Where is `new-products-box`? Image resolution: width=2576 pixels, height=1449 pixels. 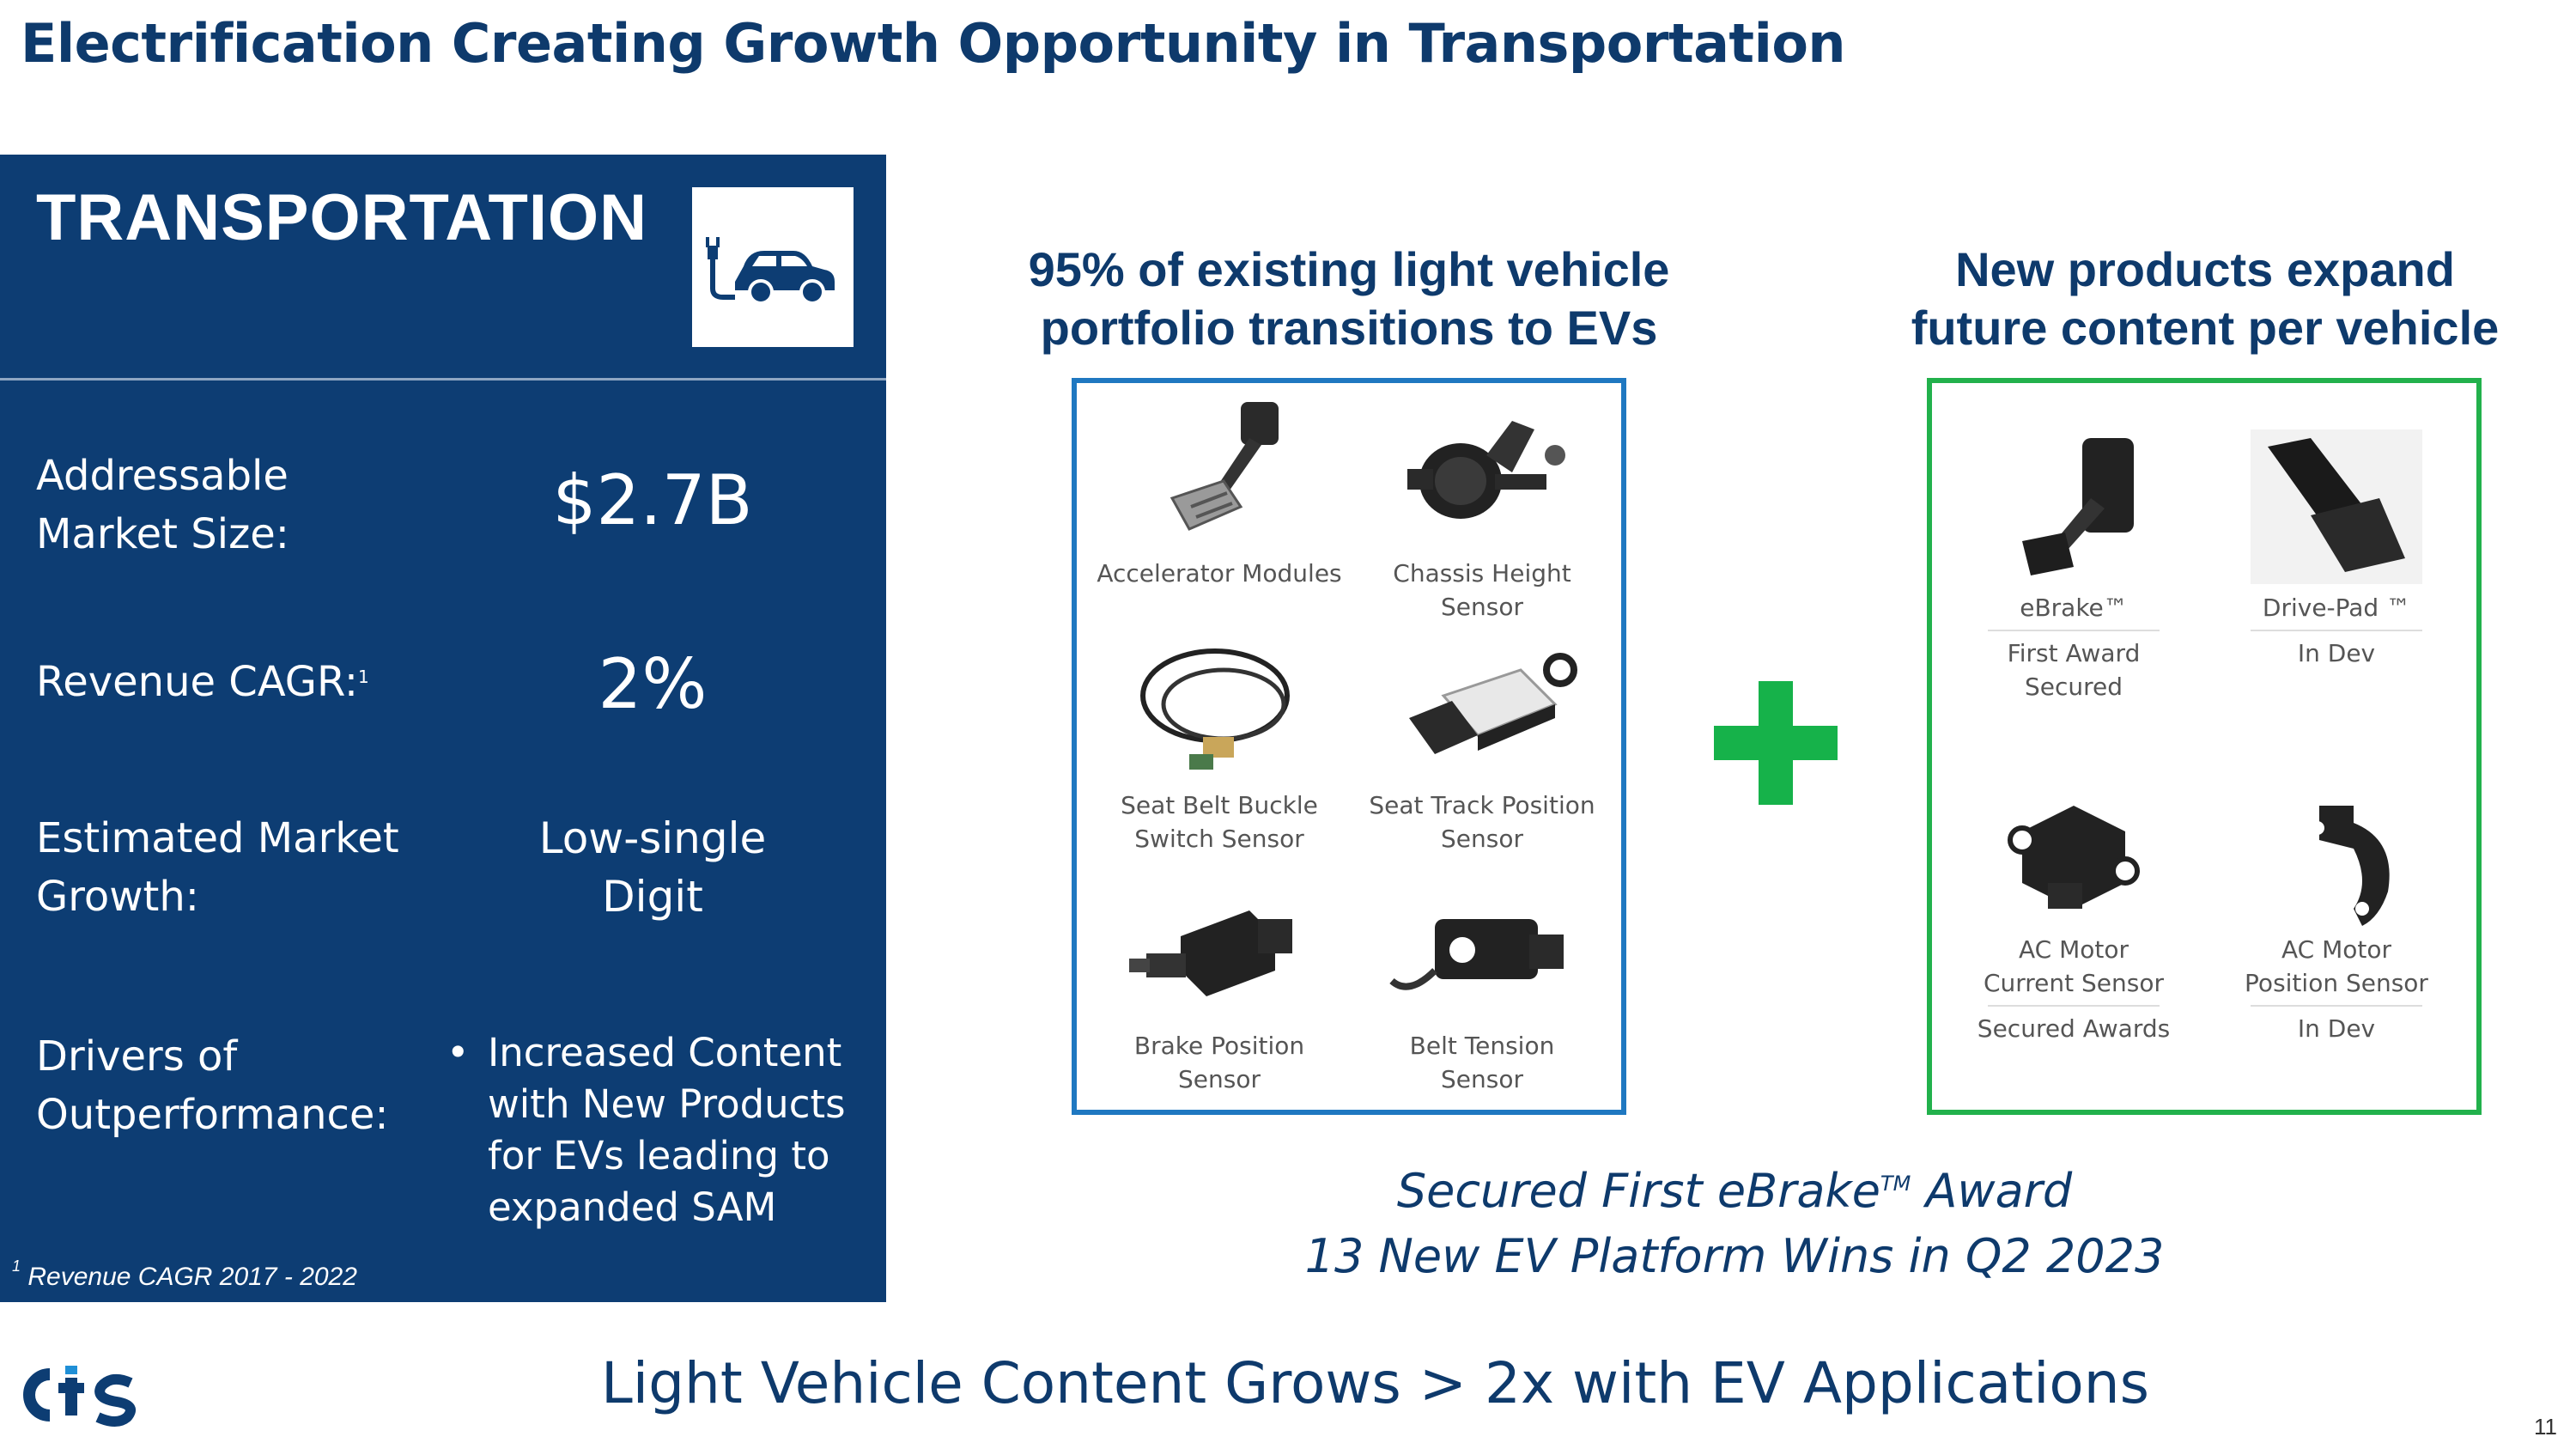 new-products-box is located at coordinates (2204, 746).